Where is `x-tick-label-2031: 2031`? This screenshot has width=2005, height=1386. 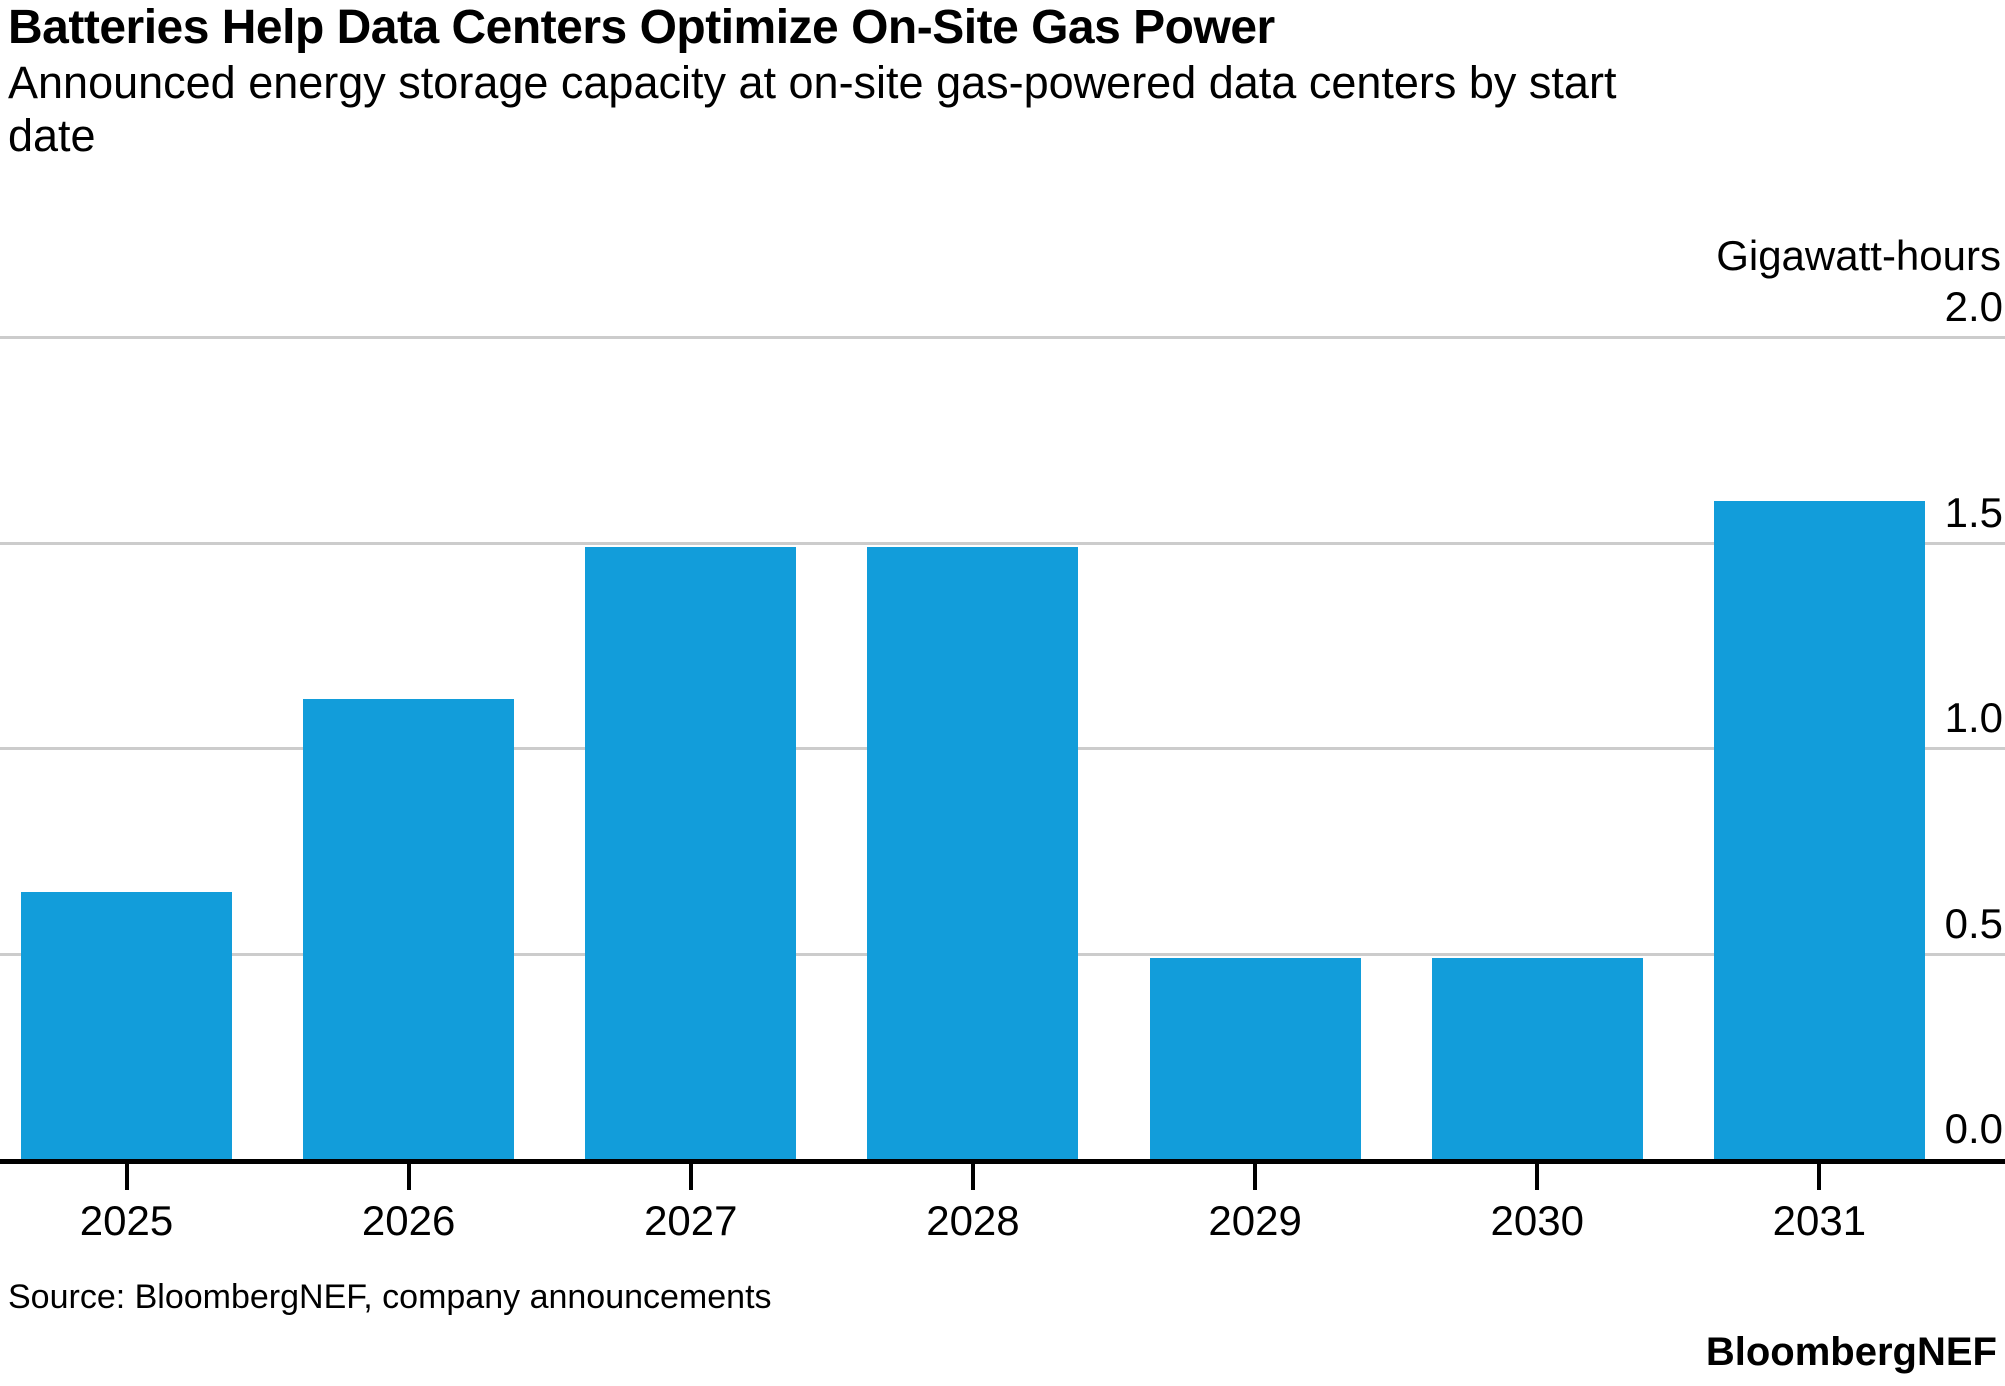 x-tick-label-2031: 2031 is located at coordinates (1819, 1220).